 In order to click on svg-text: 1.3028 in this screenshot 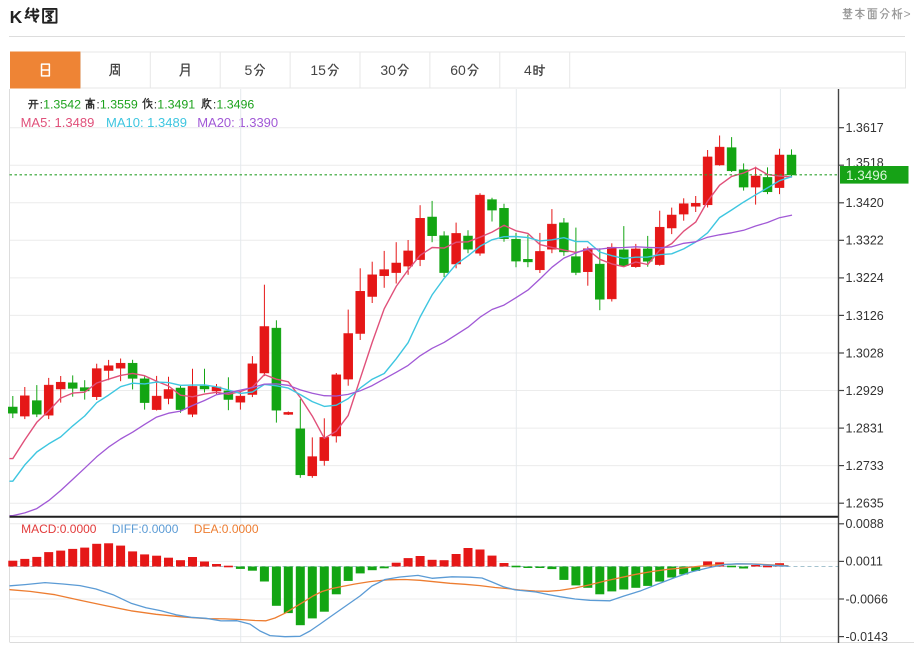, I will do `click(865, 353)`.